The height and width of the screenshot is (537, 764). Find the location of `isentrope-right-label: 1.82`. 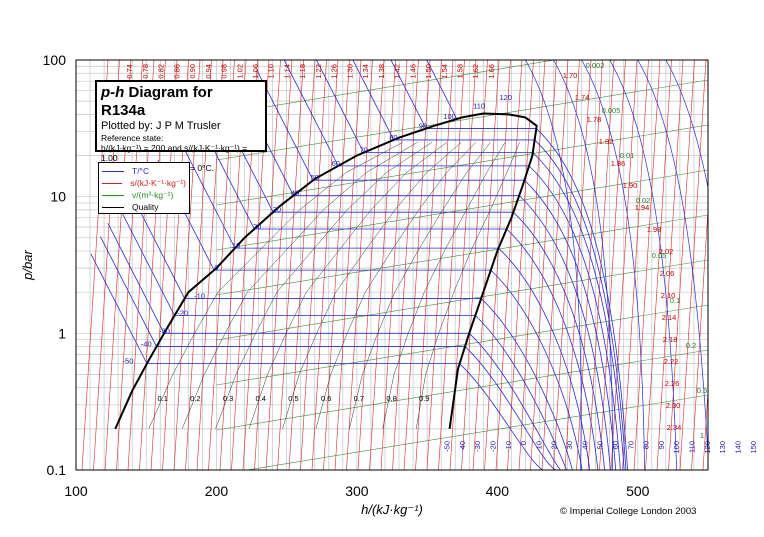

isentrope-right-label: 1.82 is located at coordinates (606, 141).